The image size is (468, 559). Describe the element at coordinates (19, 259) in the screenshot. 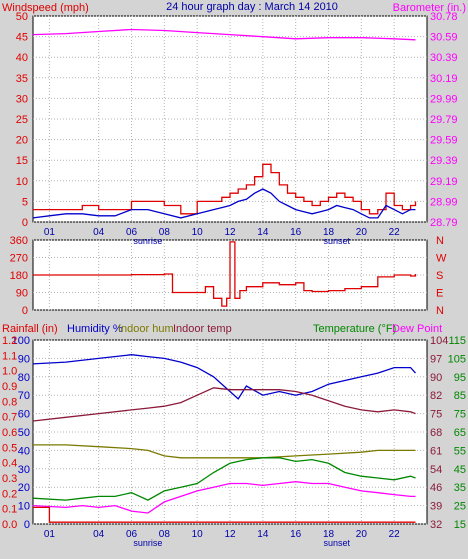

I see `y-tick-direction: 270` at that location.